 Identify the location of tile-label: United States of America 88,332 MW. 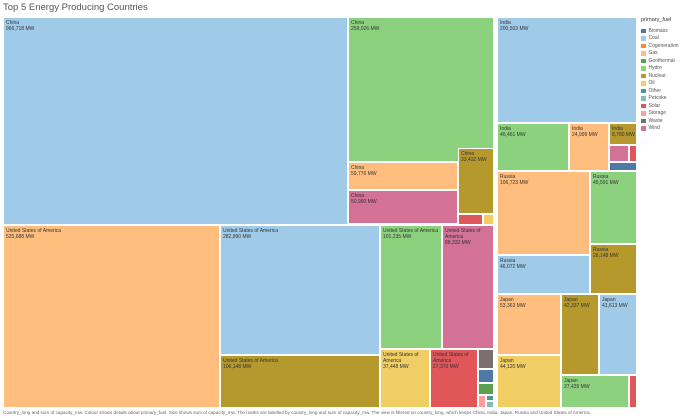
(463, 237).